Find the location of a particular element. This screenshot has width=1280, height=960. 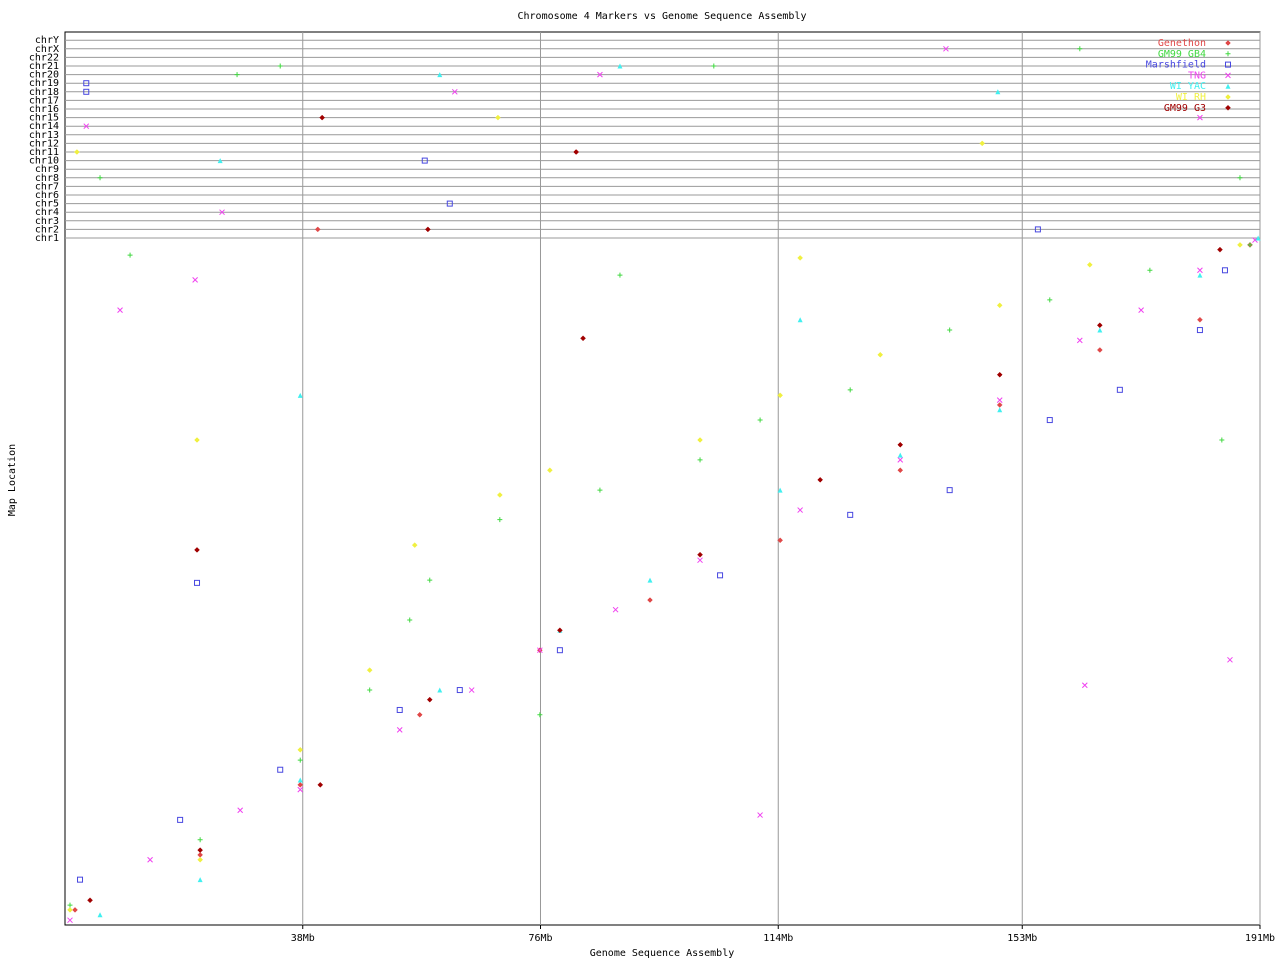

chromosome-label: chrX is located at coordinates (47, 49).